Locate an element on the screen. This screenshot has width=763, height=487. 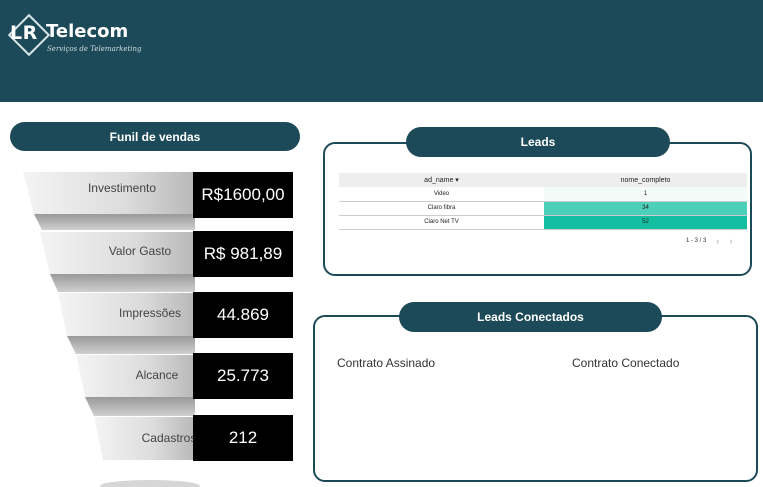
table-cell-ad-name: Claro Net TV is located at coordinates (441, 222).